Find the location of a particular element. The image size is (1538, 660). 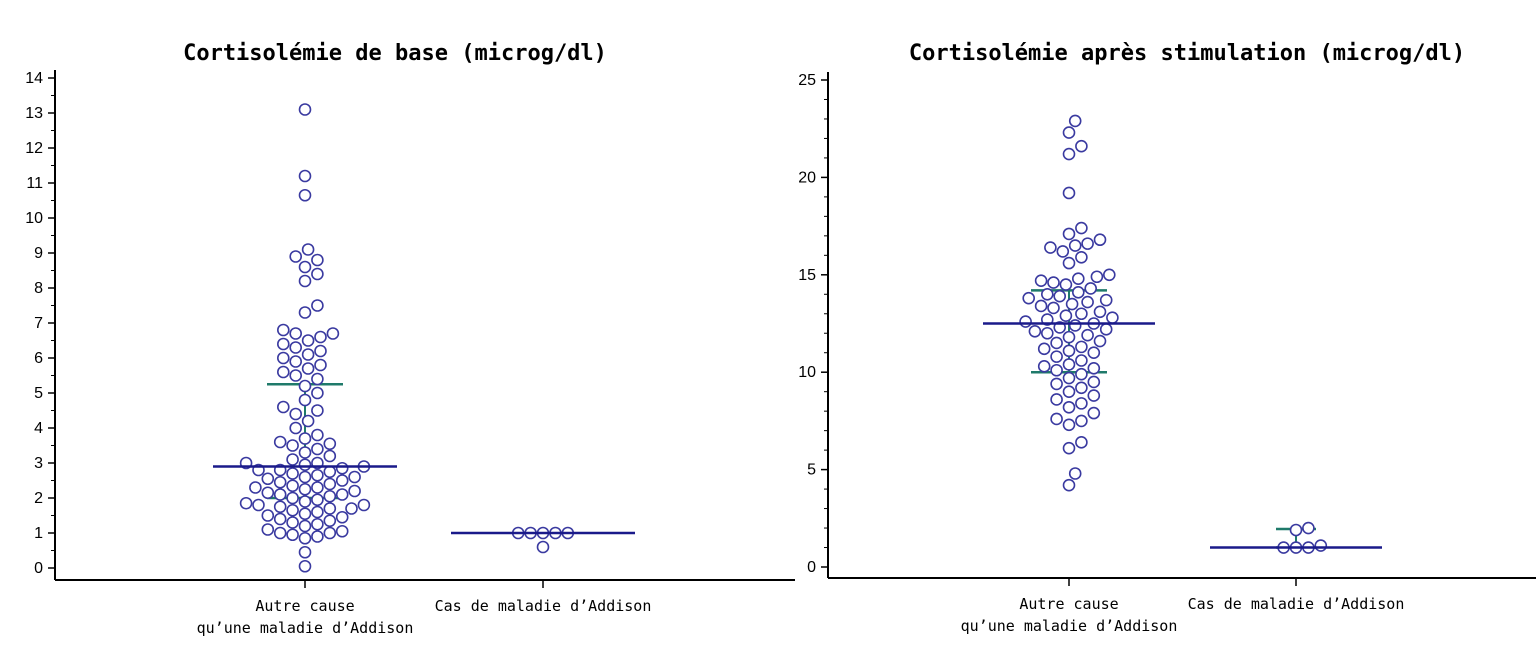

x-category-label: Cas de maladie d’Addison is located at coordinates (543, 606).